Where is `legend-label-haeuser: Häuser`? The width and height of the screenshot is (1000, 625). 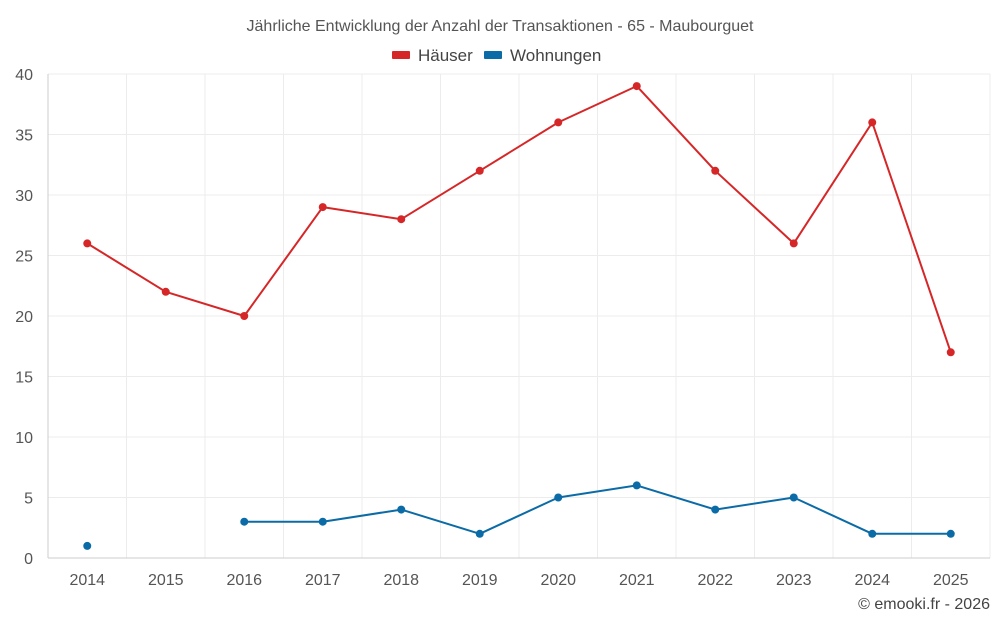
legend-label-haeuser: Häuser is located at coordinates (445, 55).